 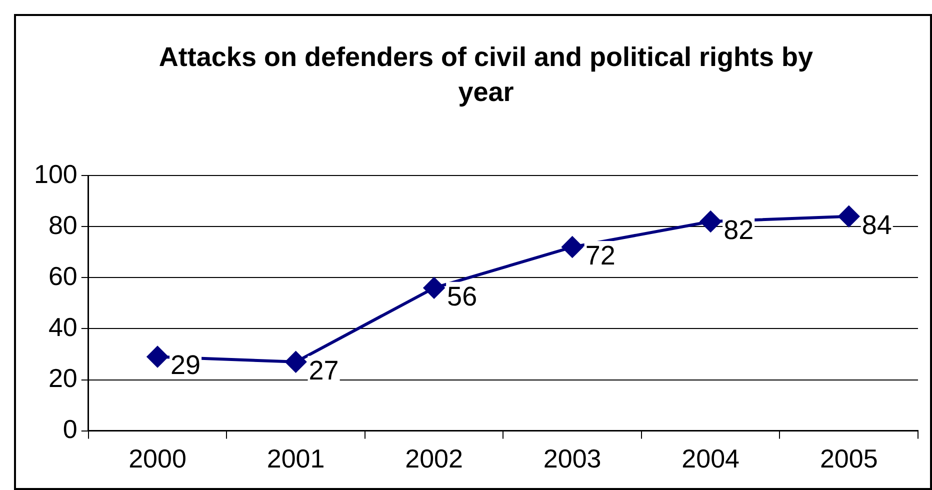 I want to click on y-tick-label: 20, so click(x=63, y=377).